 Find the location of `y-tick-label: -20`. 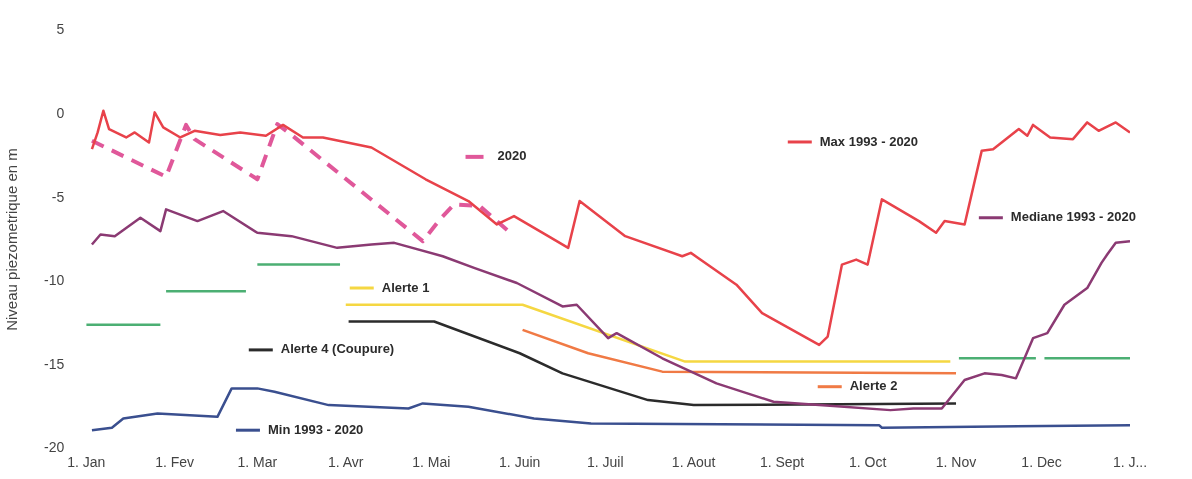

y-tick-label: -20 is located at coordinates (54, 447).